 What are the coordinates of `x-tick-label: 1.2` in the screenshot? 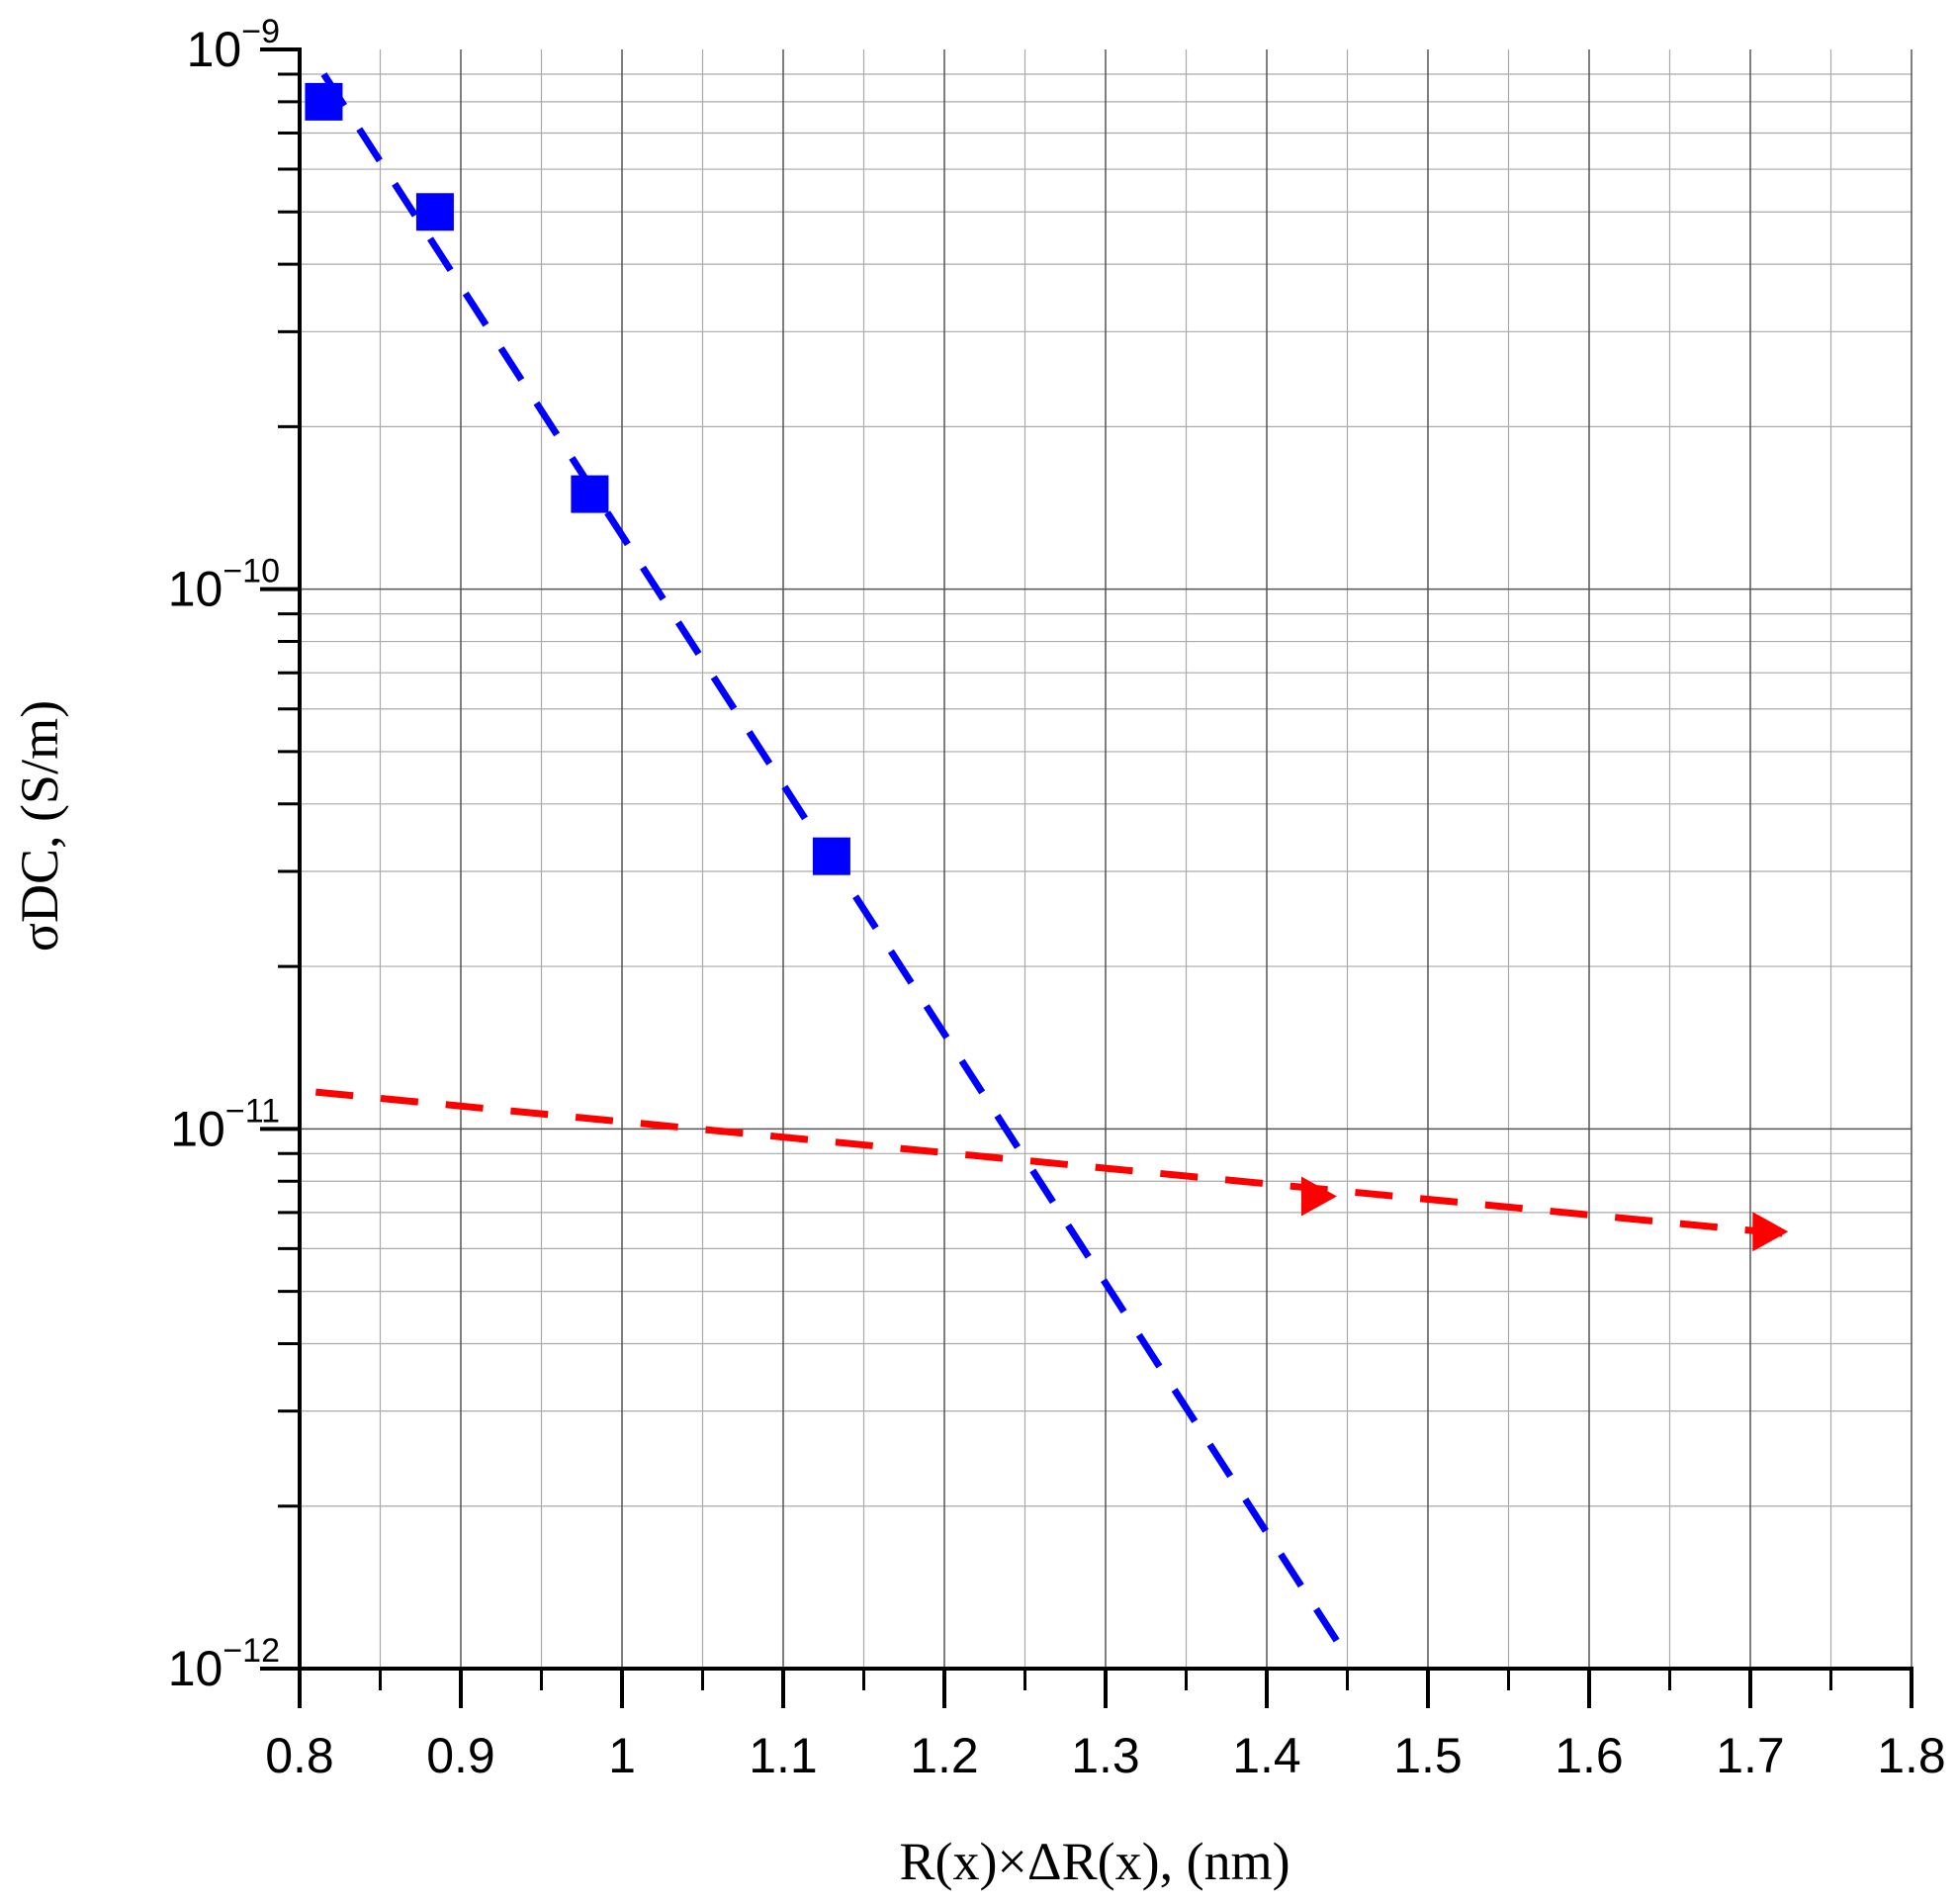 It's located at (945, 1755).